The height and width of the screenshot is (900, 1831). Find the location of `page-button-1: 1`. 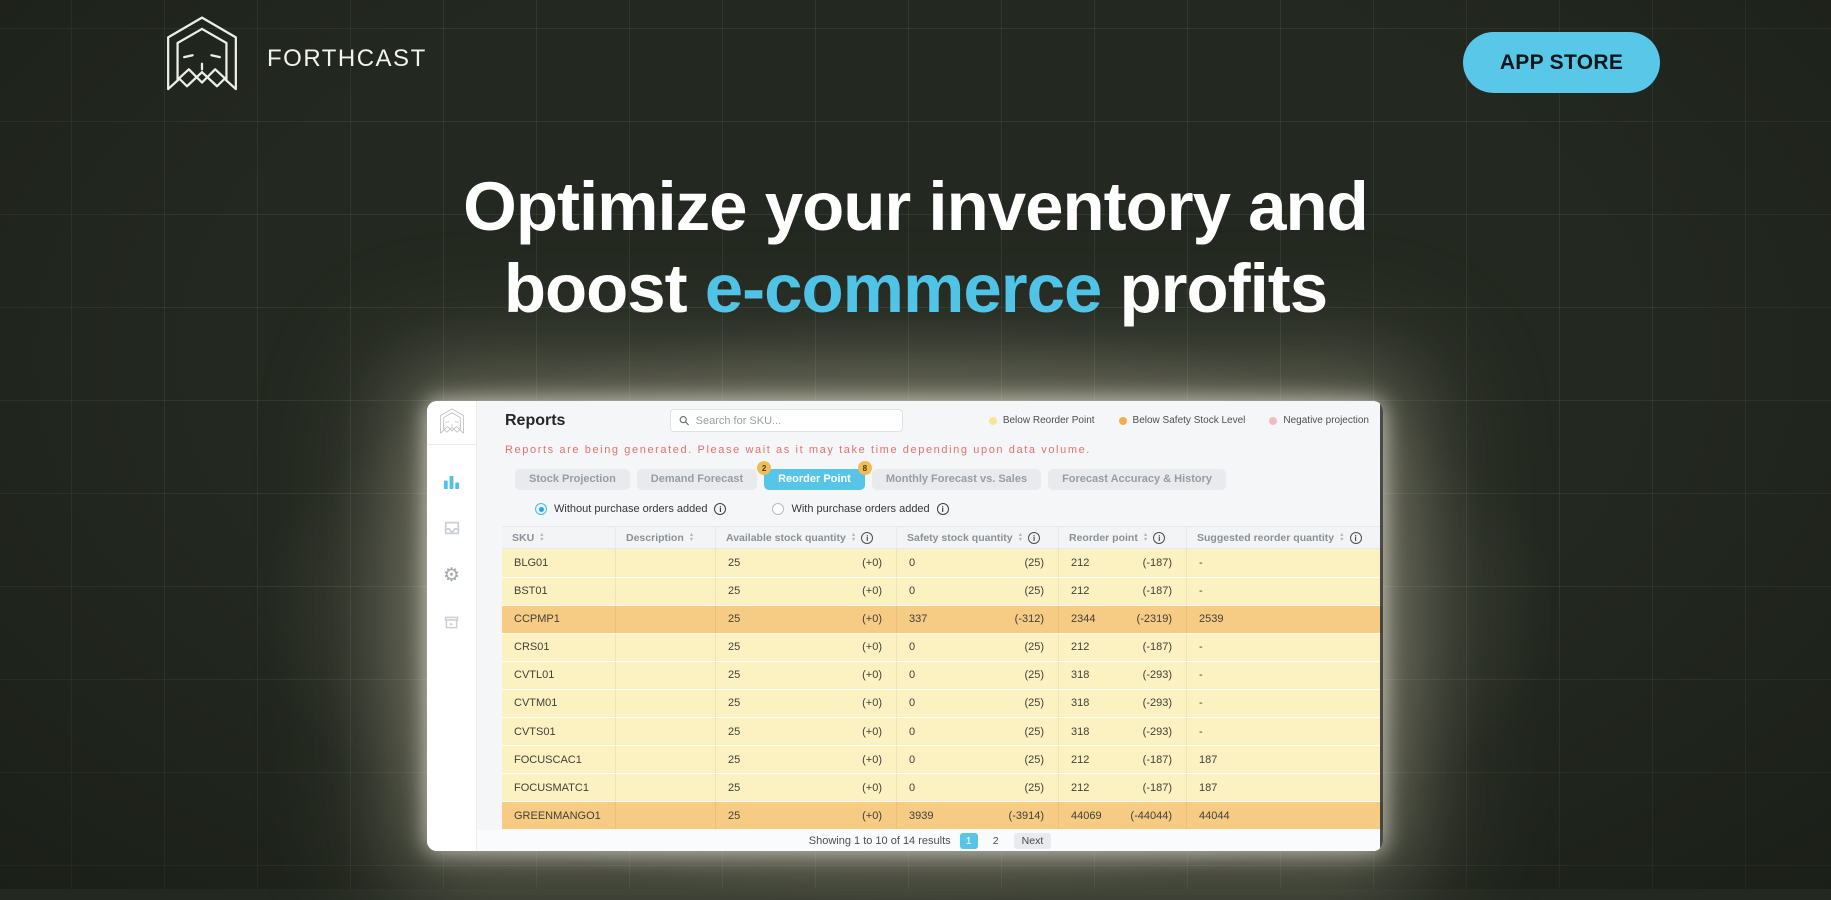

page-button-1: 1 is located at coordinates (968, 840).